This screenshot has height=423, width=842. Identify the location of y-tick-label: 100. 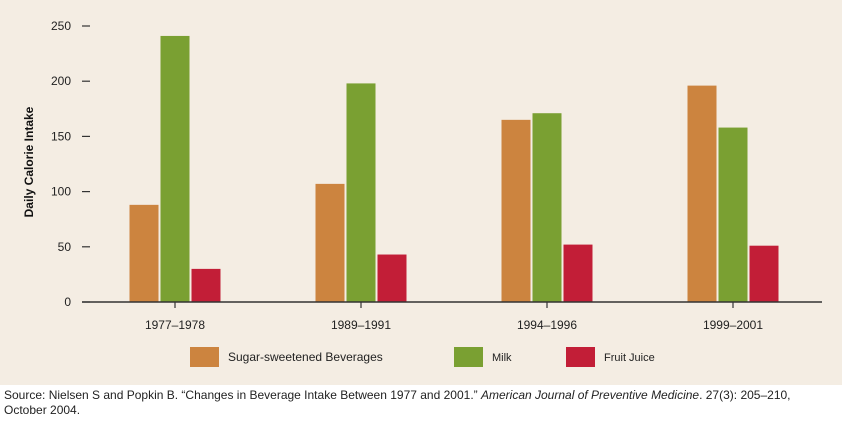
(61, 192).